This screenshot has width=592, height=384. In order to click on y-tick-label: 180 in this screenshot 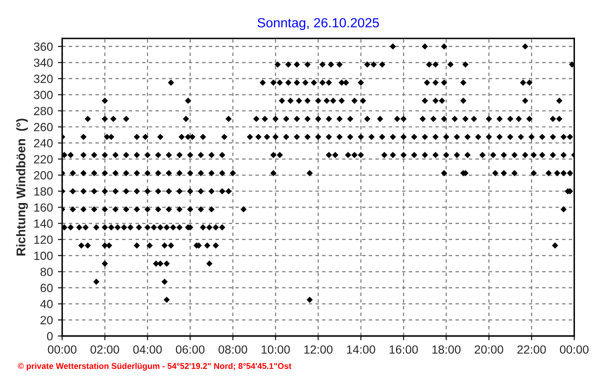, I will do `click(43, 191)`.